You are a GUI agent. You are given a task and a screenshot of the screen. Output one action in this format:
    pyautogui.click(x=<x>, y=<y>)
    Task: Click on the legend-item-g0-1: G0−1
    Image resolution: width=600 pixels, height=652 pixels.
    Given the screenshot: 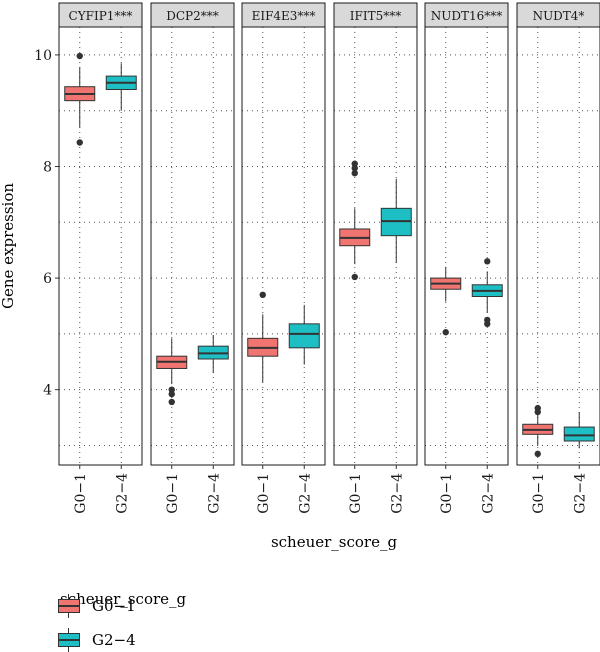 What is the action you would take?
    pyautogui.click(x=97, y=606)
    